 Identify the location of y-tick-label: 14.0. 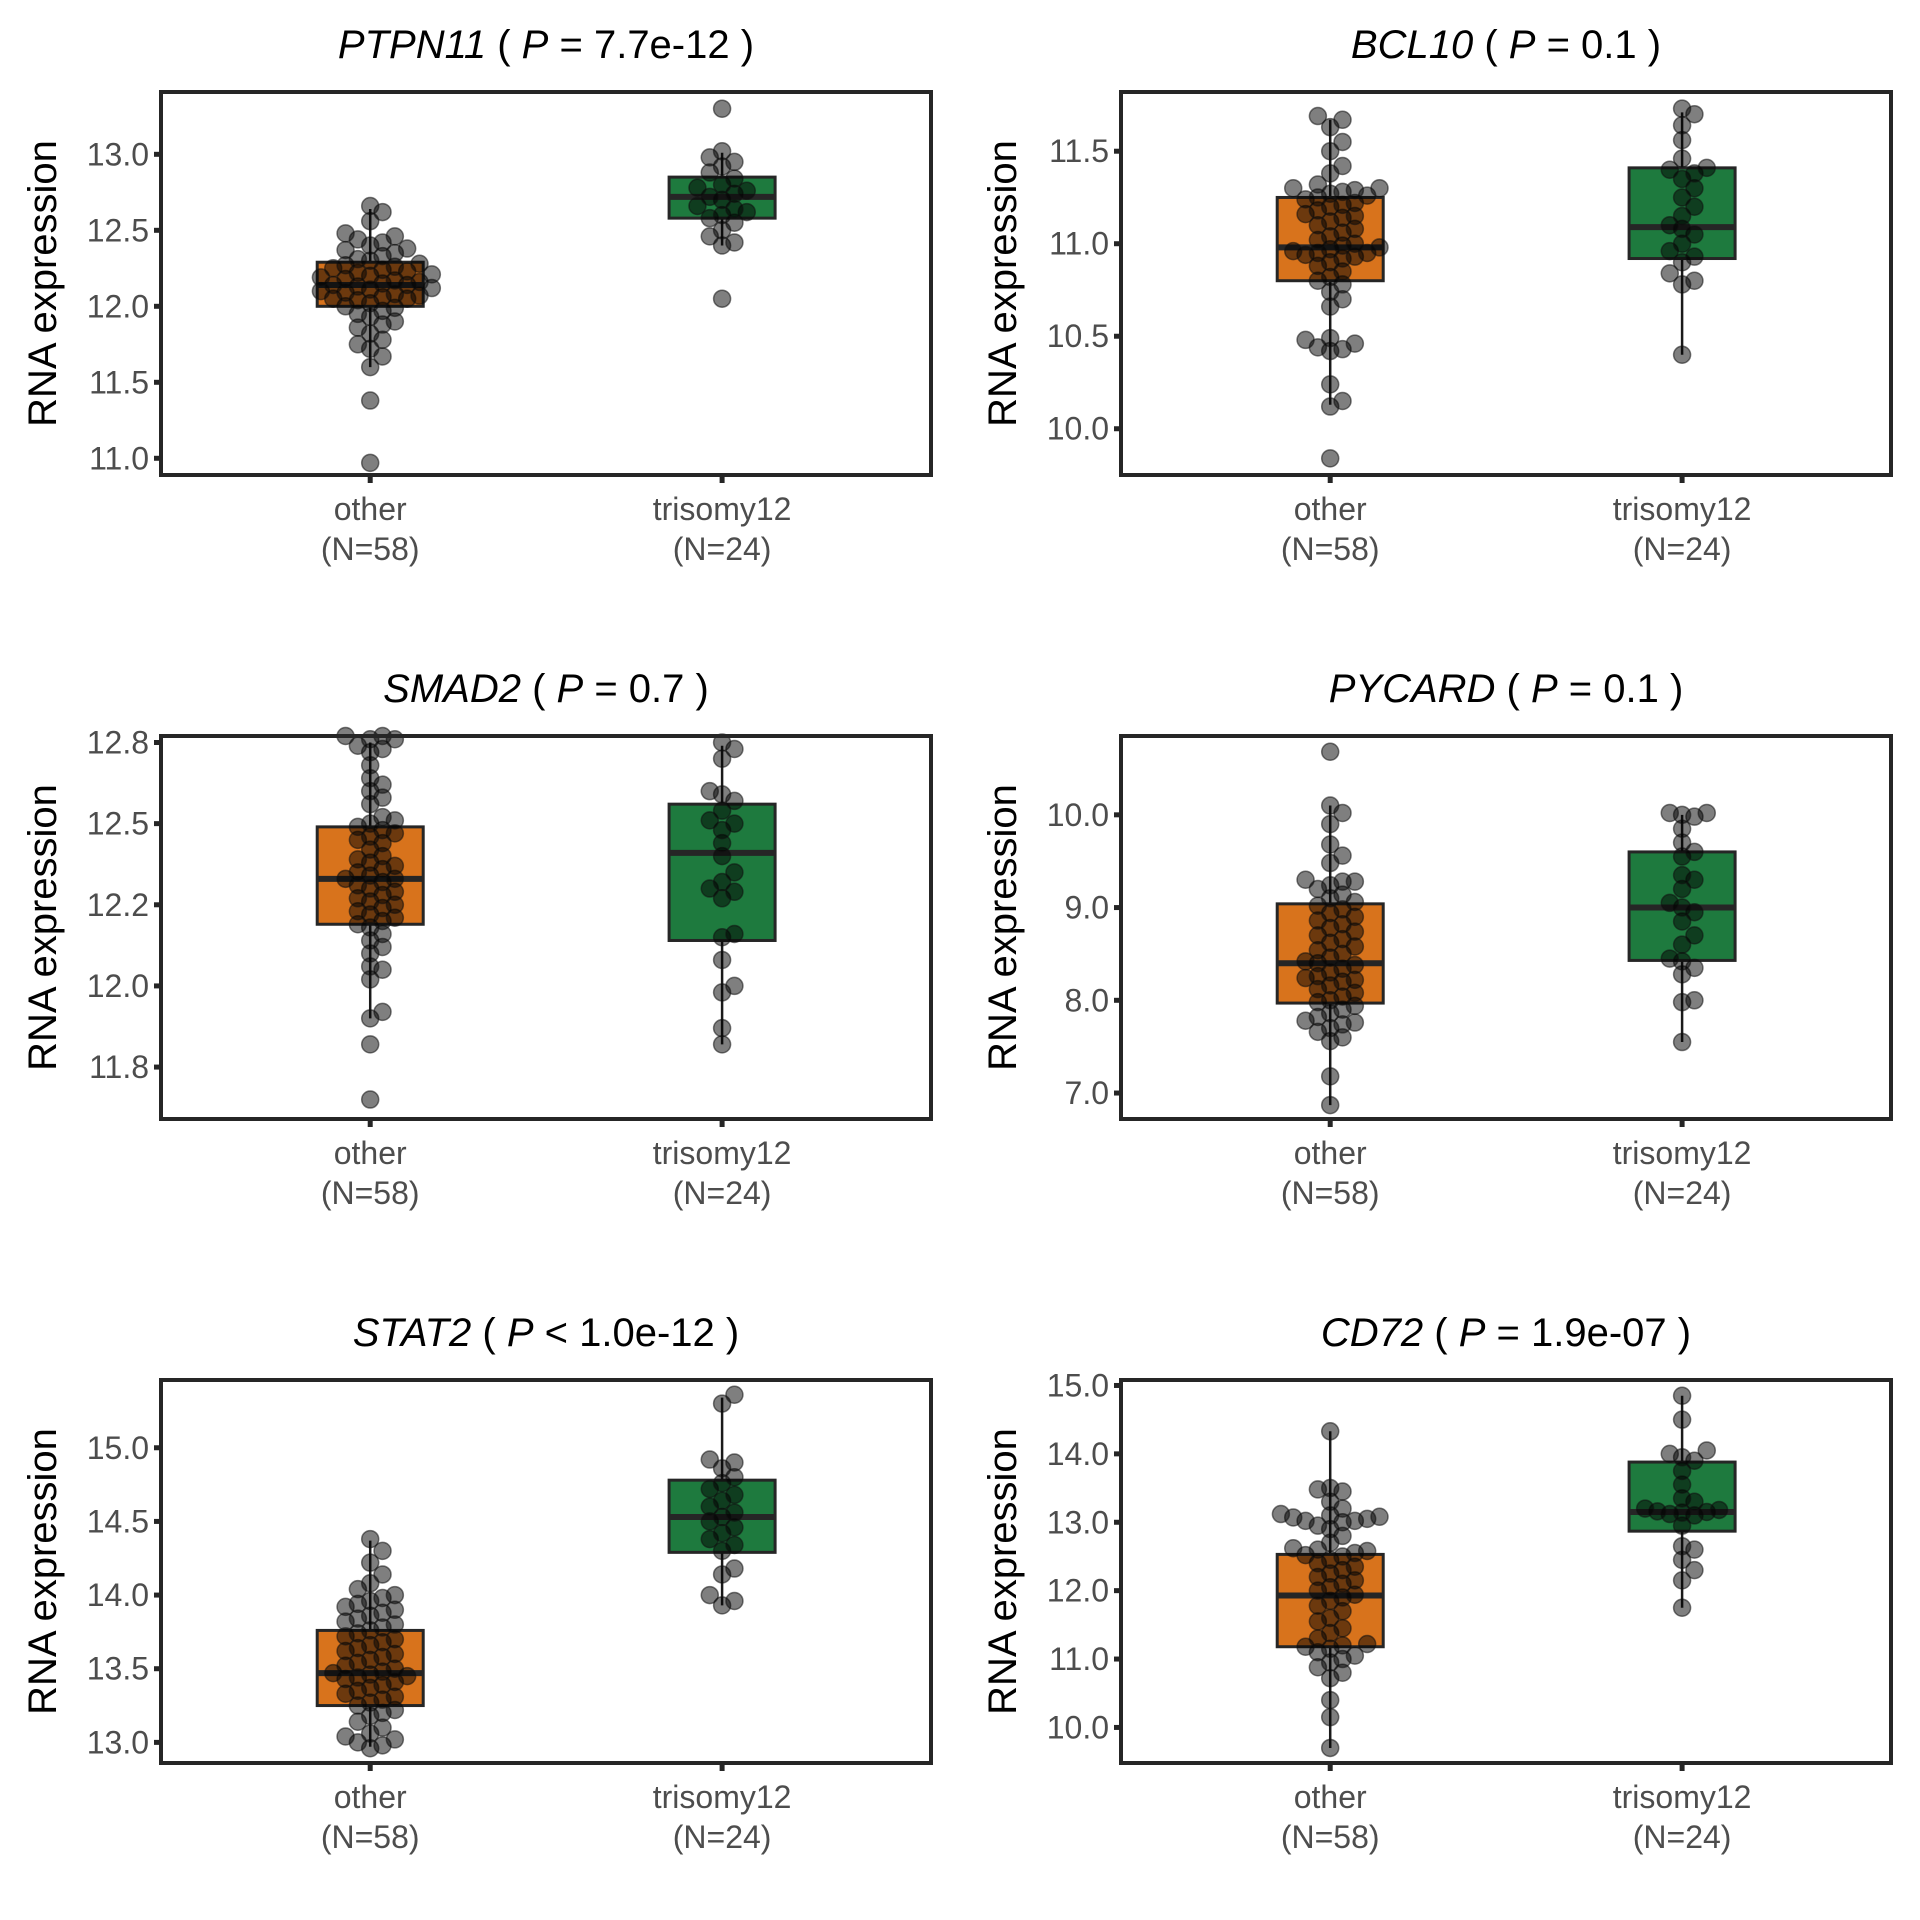
(118, 1595).